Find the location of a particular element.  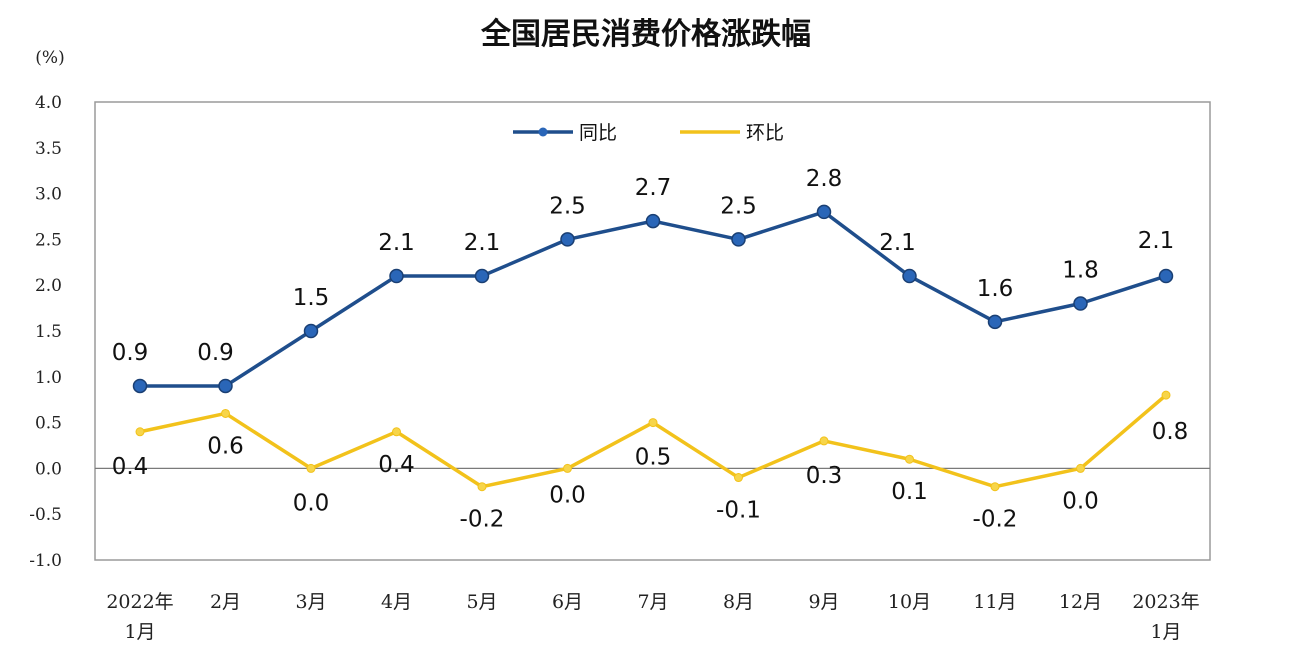

x-tick-label: 9月 is located at coordinates (823, 602).